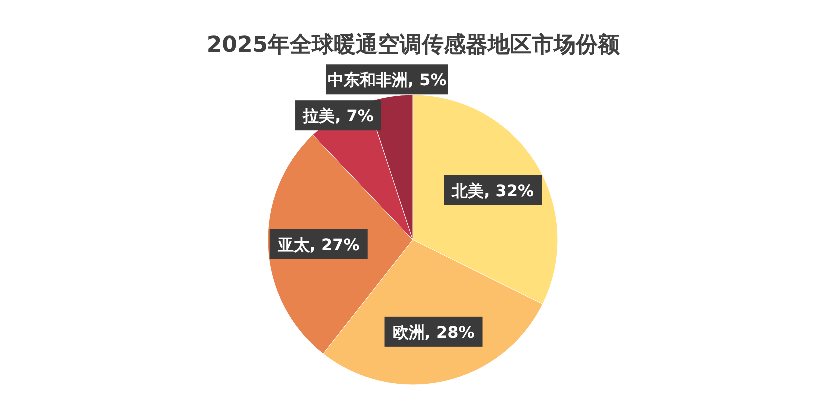 Image resolution: width=827 pixels, height=413 pixels. I want to click on chart-title: 2025年全球暖通空调传感器地区市场份额, so click(414, 45).